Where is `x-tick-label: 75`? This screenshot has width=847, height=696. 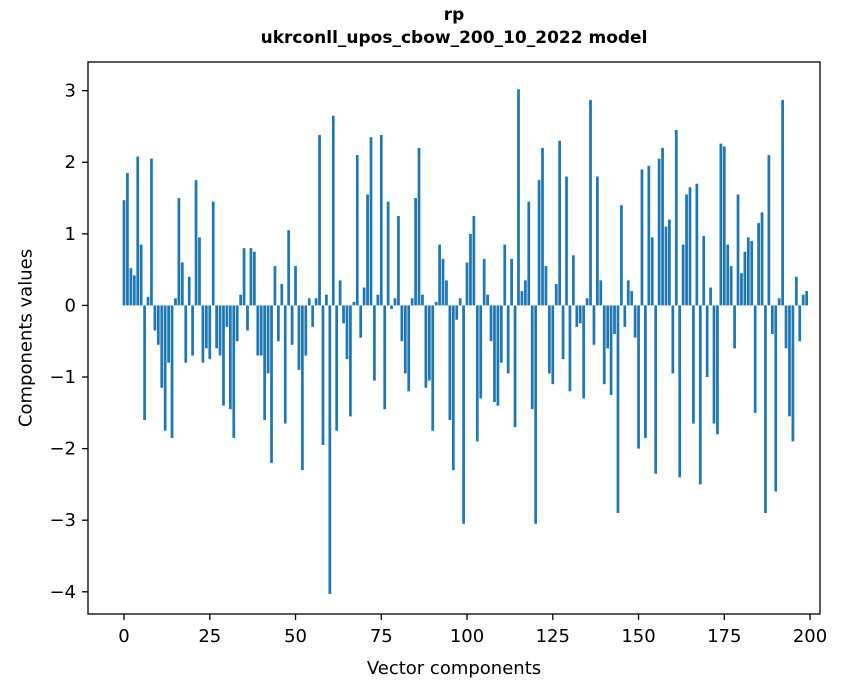 x-tick-label: 75 is located at coordinates (381, 636).